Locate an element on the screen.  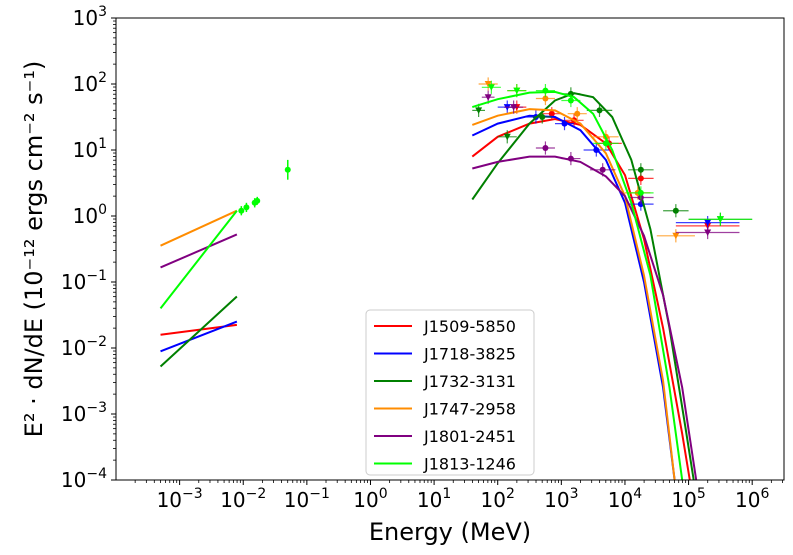
legend-label-j1801-2451: J1801-2451 is located at coordinates (469, 436).